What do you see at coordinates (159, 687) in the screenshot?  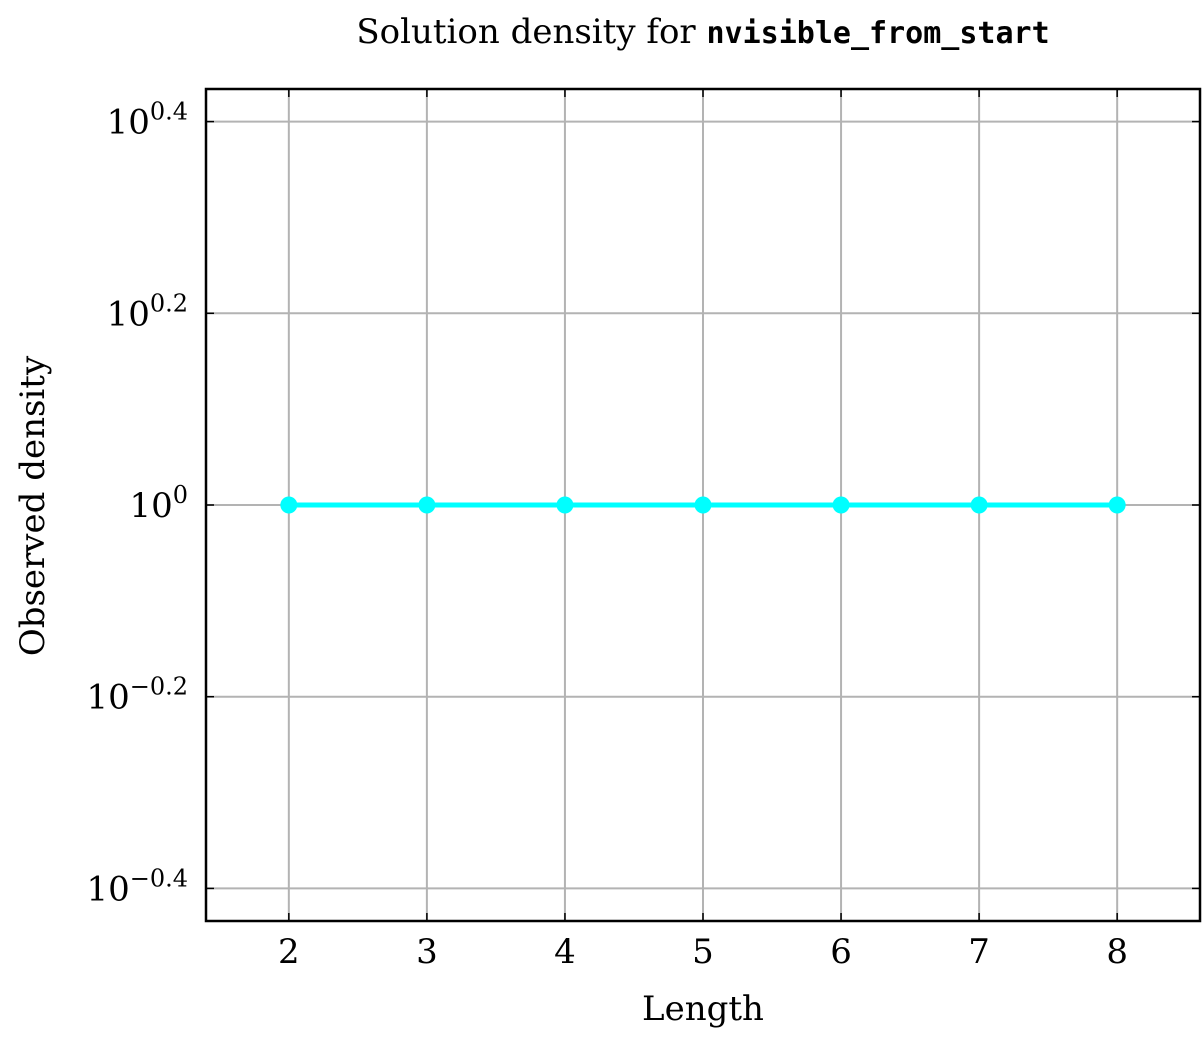 I see `y-tick-exponent: −0.2` at bounding box center [159, 687].